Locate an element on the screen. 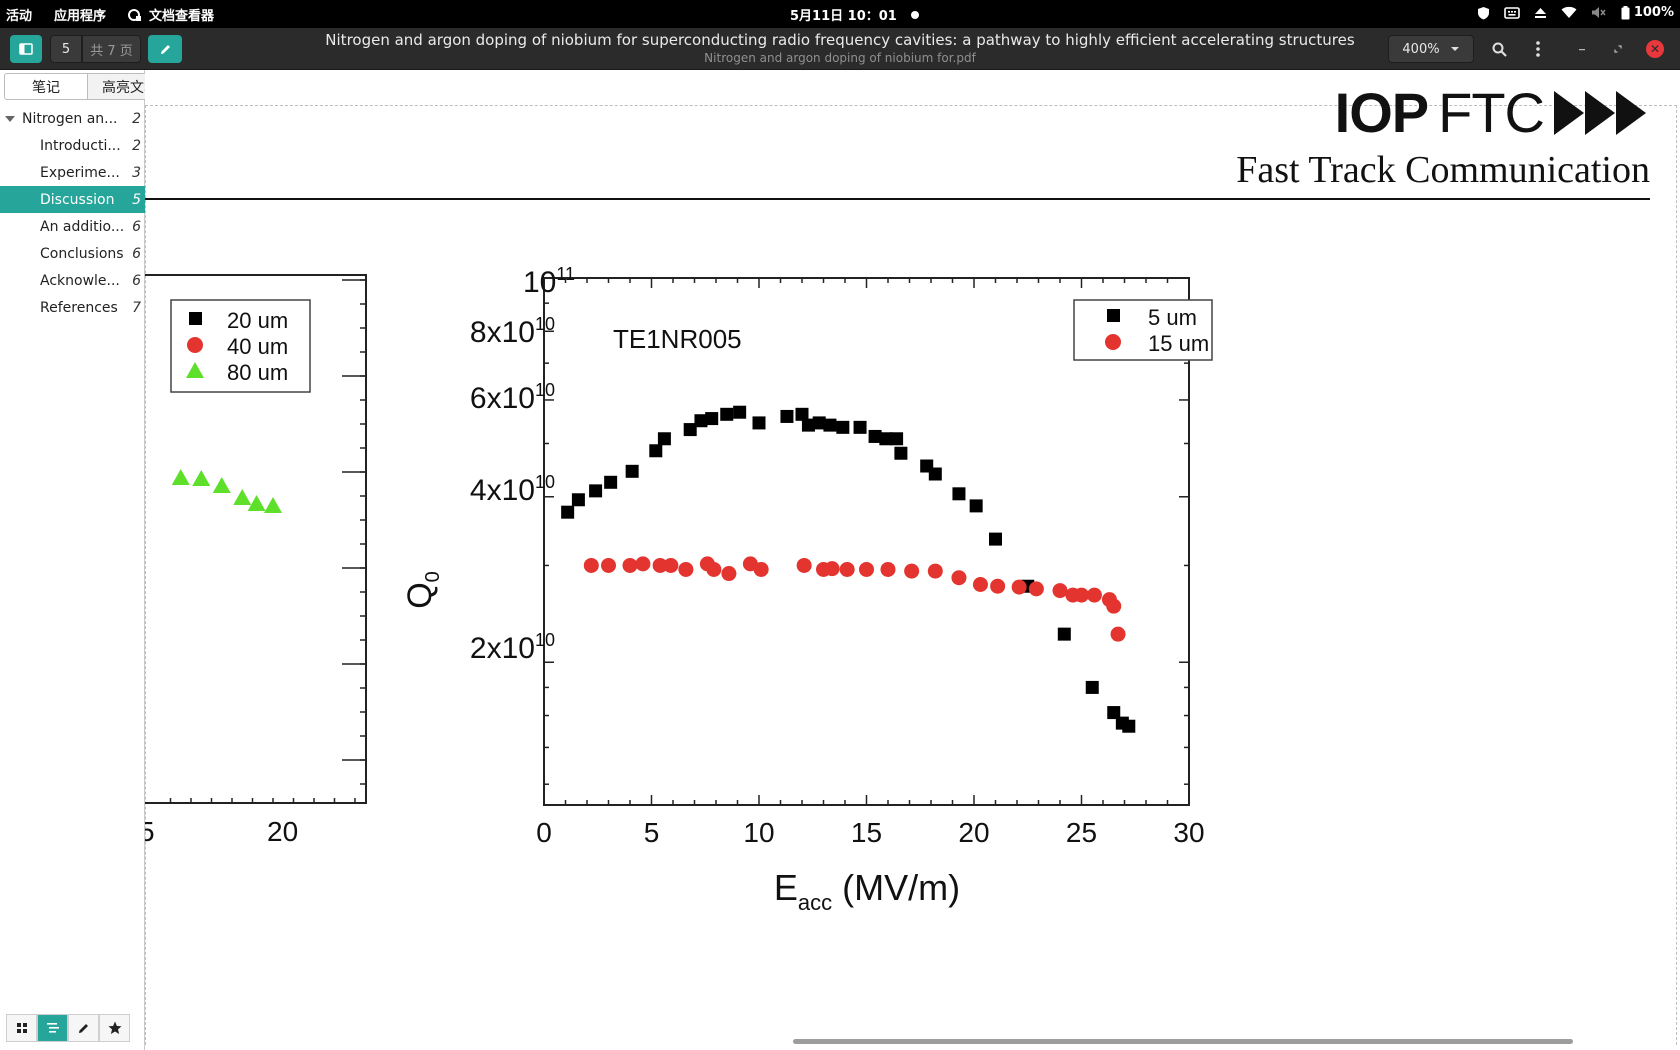 This screenshot has width=1680, height=1050. tab-notes-label: 笔记 is located at coordinates (46, 87).